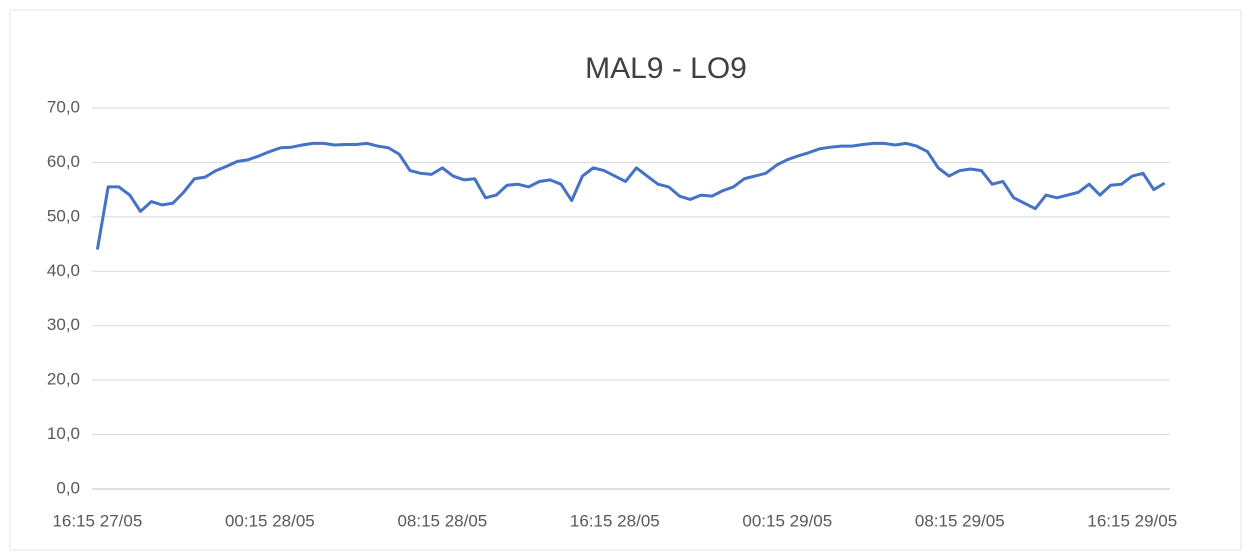 Image resolution: width=1242 pixels, height=556 pixels. Describe the element at coordinates (270, 520) in the screenshot. I see `x-tick-label: 00:15 28/05` at that location.